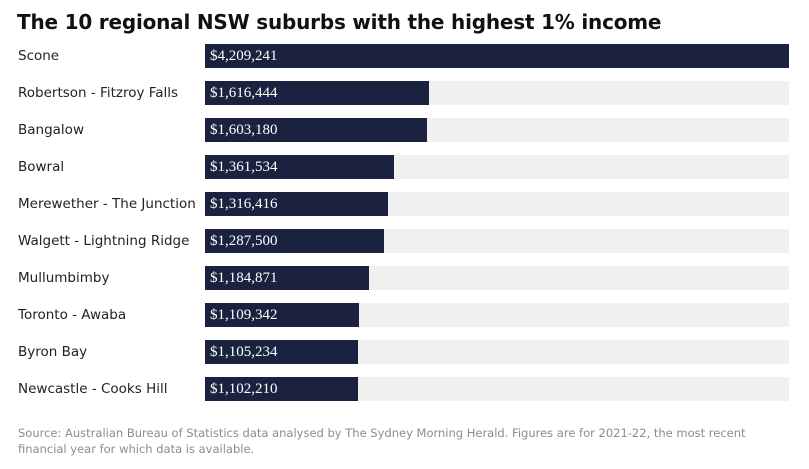 The width and height of the screenshot is (809, 469). Describe the element at coordinates (244, 204) in the screenshot. I see `bar-value-label: $1,316,416` at that location.